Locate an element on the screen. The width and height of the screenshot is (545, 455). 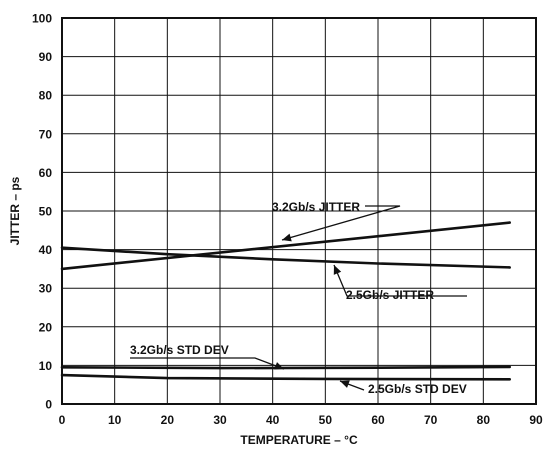
y-tick-label: 60 is located at coordinates (46, 173).